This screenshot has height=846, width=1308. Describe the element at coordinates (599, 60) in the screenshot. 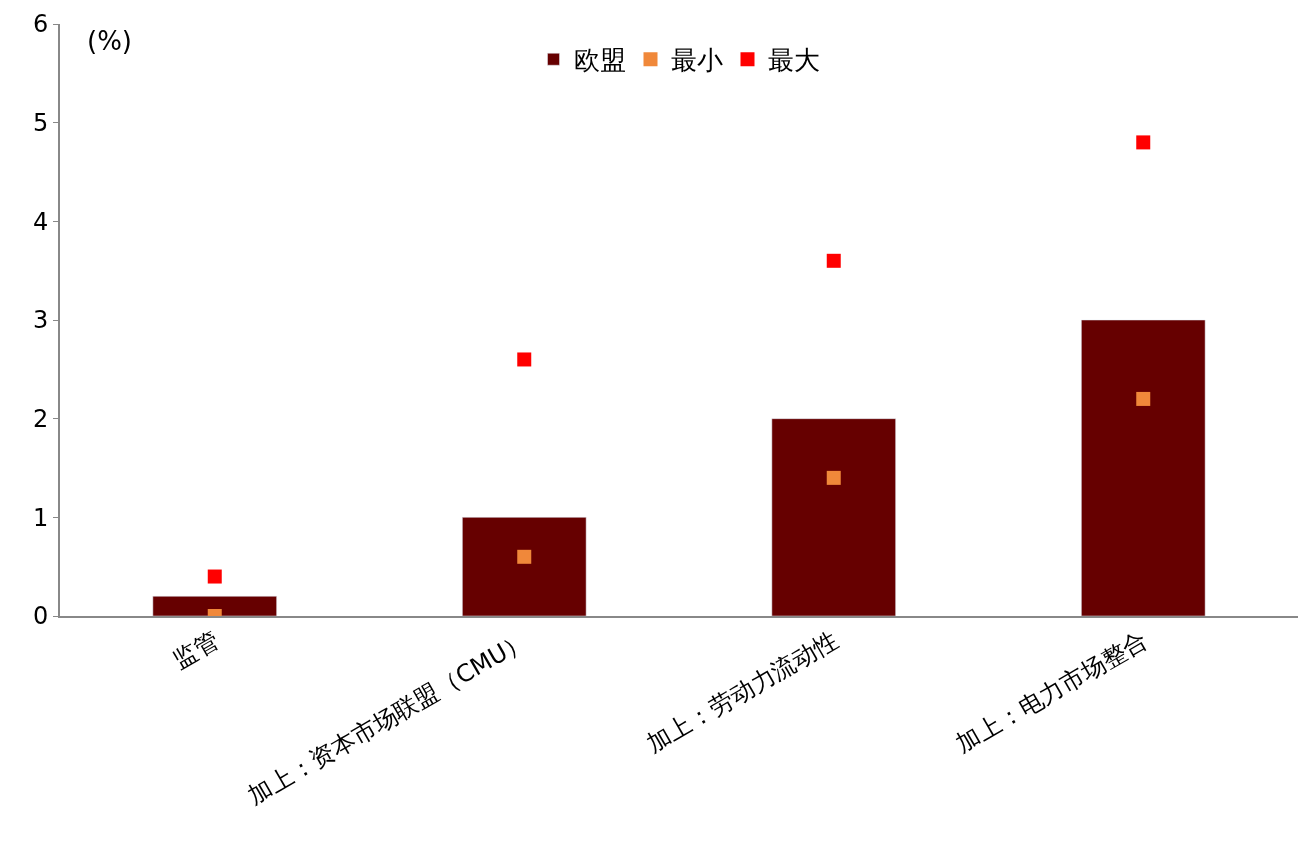

I see `legend-label: 欧盟` at that location.